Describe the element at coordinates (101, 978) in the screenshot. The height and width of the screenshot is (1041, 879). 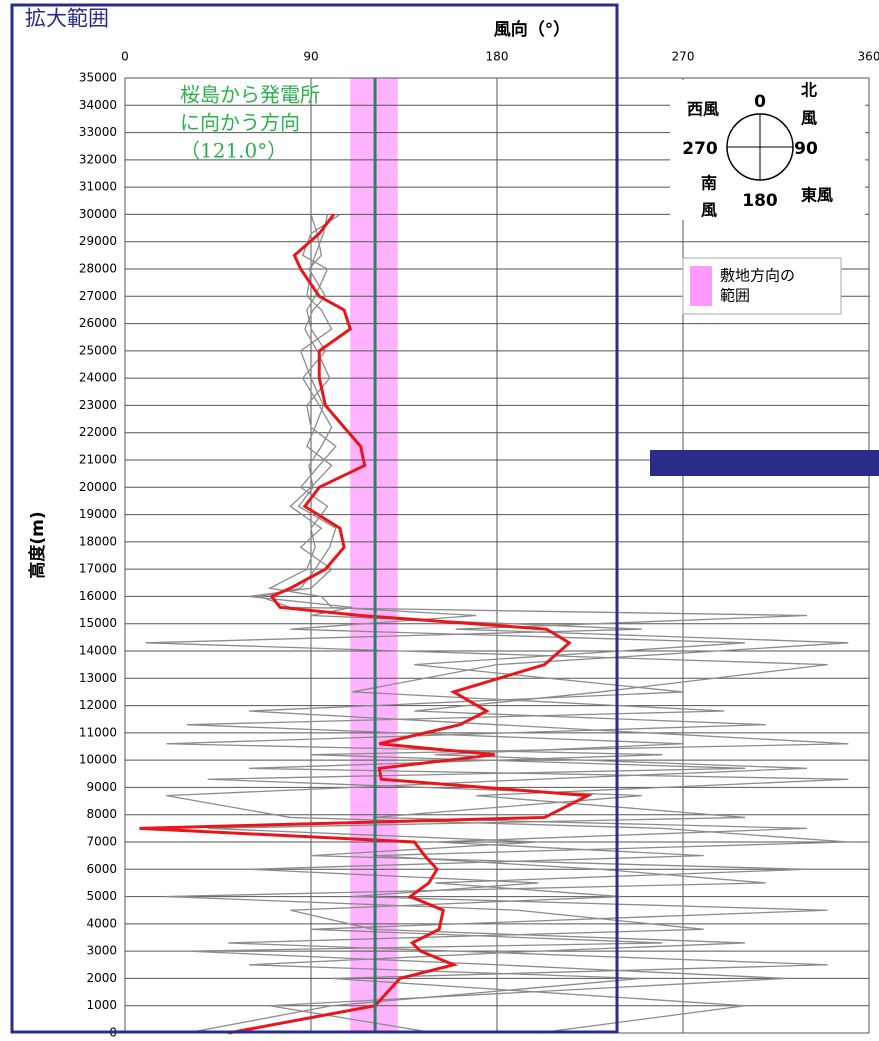
I see `y-tick-label: 2000` at that location.